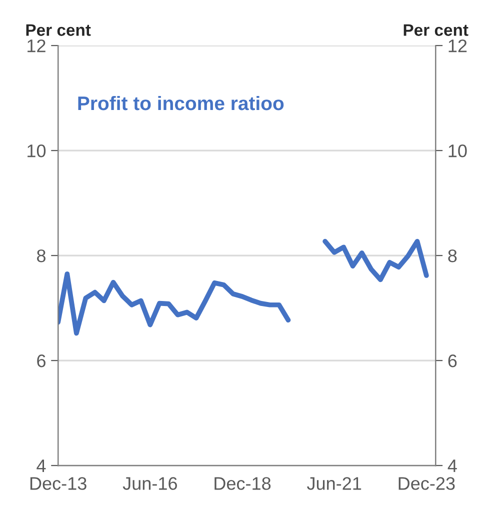 This screenshot has width=484, height=506. I want to click on x-tick-label: Jun-21, so click(334, 483).